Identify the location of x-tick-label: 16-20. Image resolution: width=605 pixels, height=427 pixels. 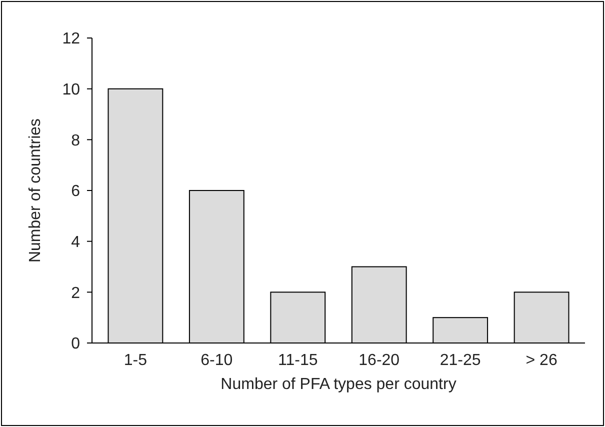
(379, 360).